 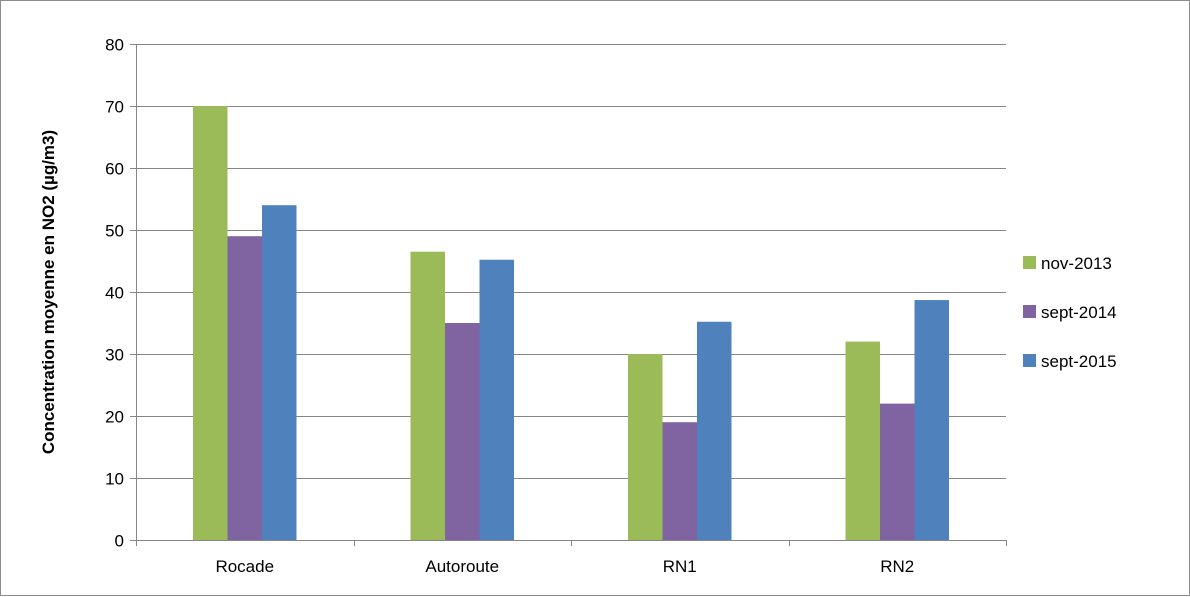 What do you see at coordinates (114, 107) in the screenshot?
I see `y-tick-label: 70` at bounding box center [114, 107].